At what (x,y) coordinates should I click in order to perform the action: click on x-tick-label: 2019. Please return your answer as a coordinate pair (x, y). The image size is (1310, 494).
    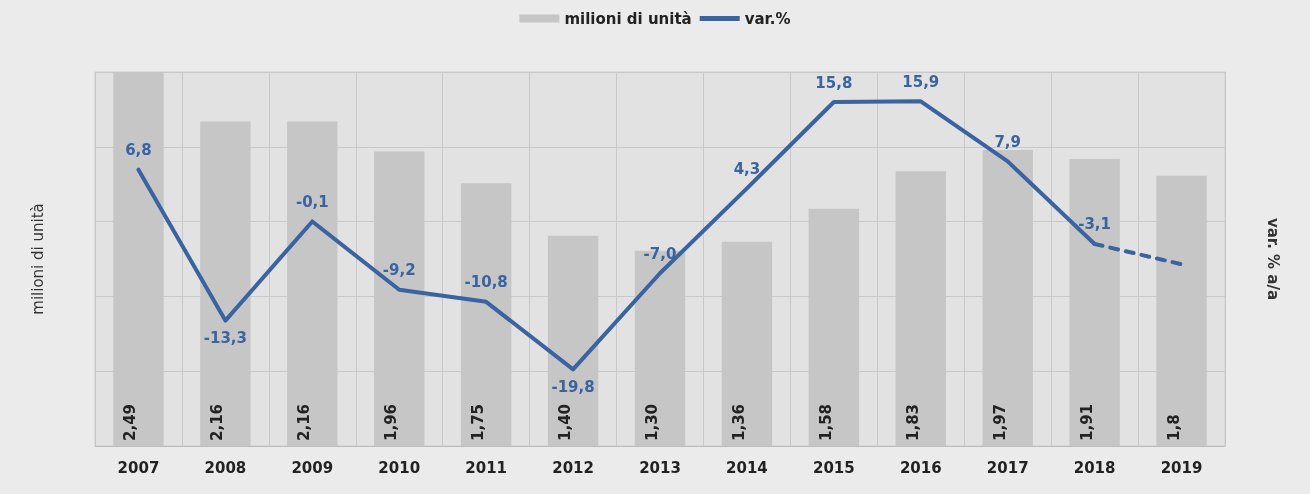
    Looking at the image, I should click on (1181, 467).